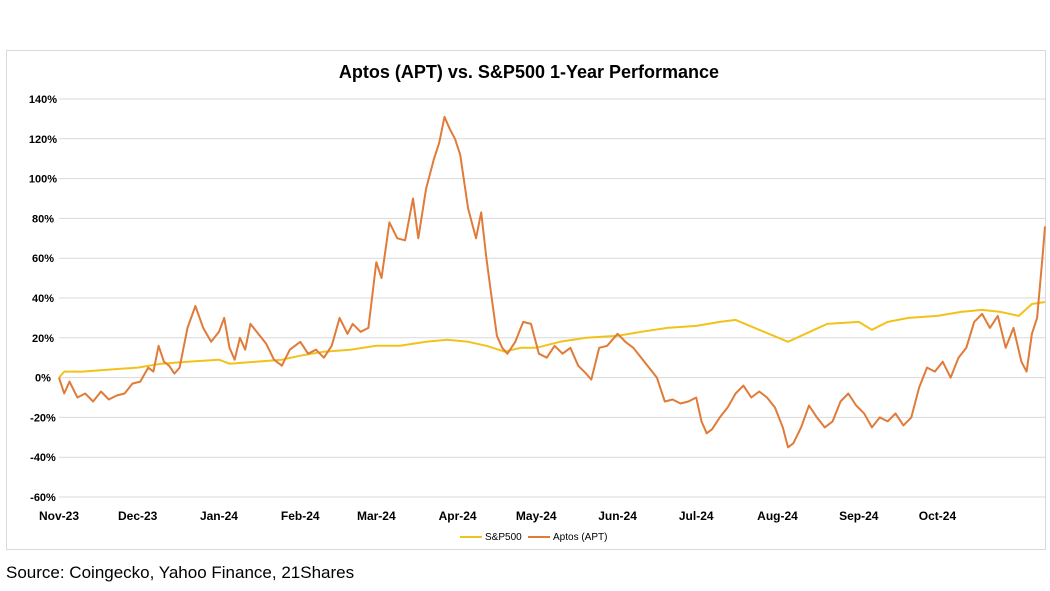 This screenshot has width=1050, height=591. What do you see at coordinates (552, 340) in the screenshot?
I see `series-line-sp500` at bounding box center [552, 340].